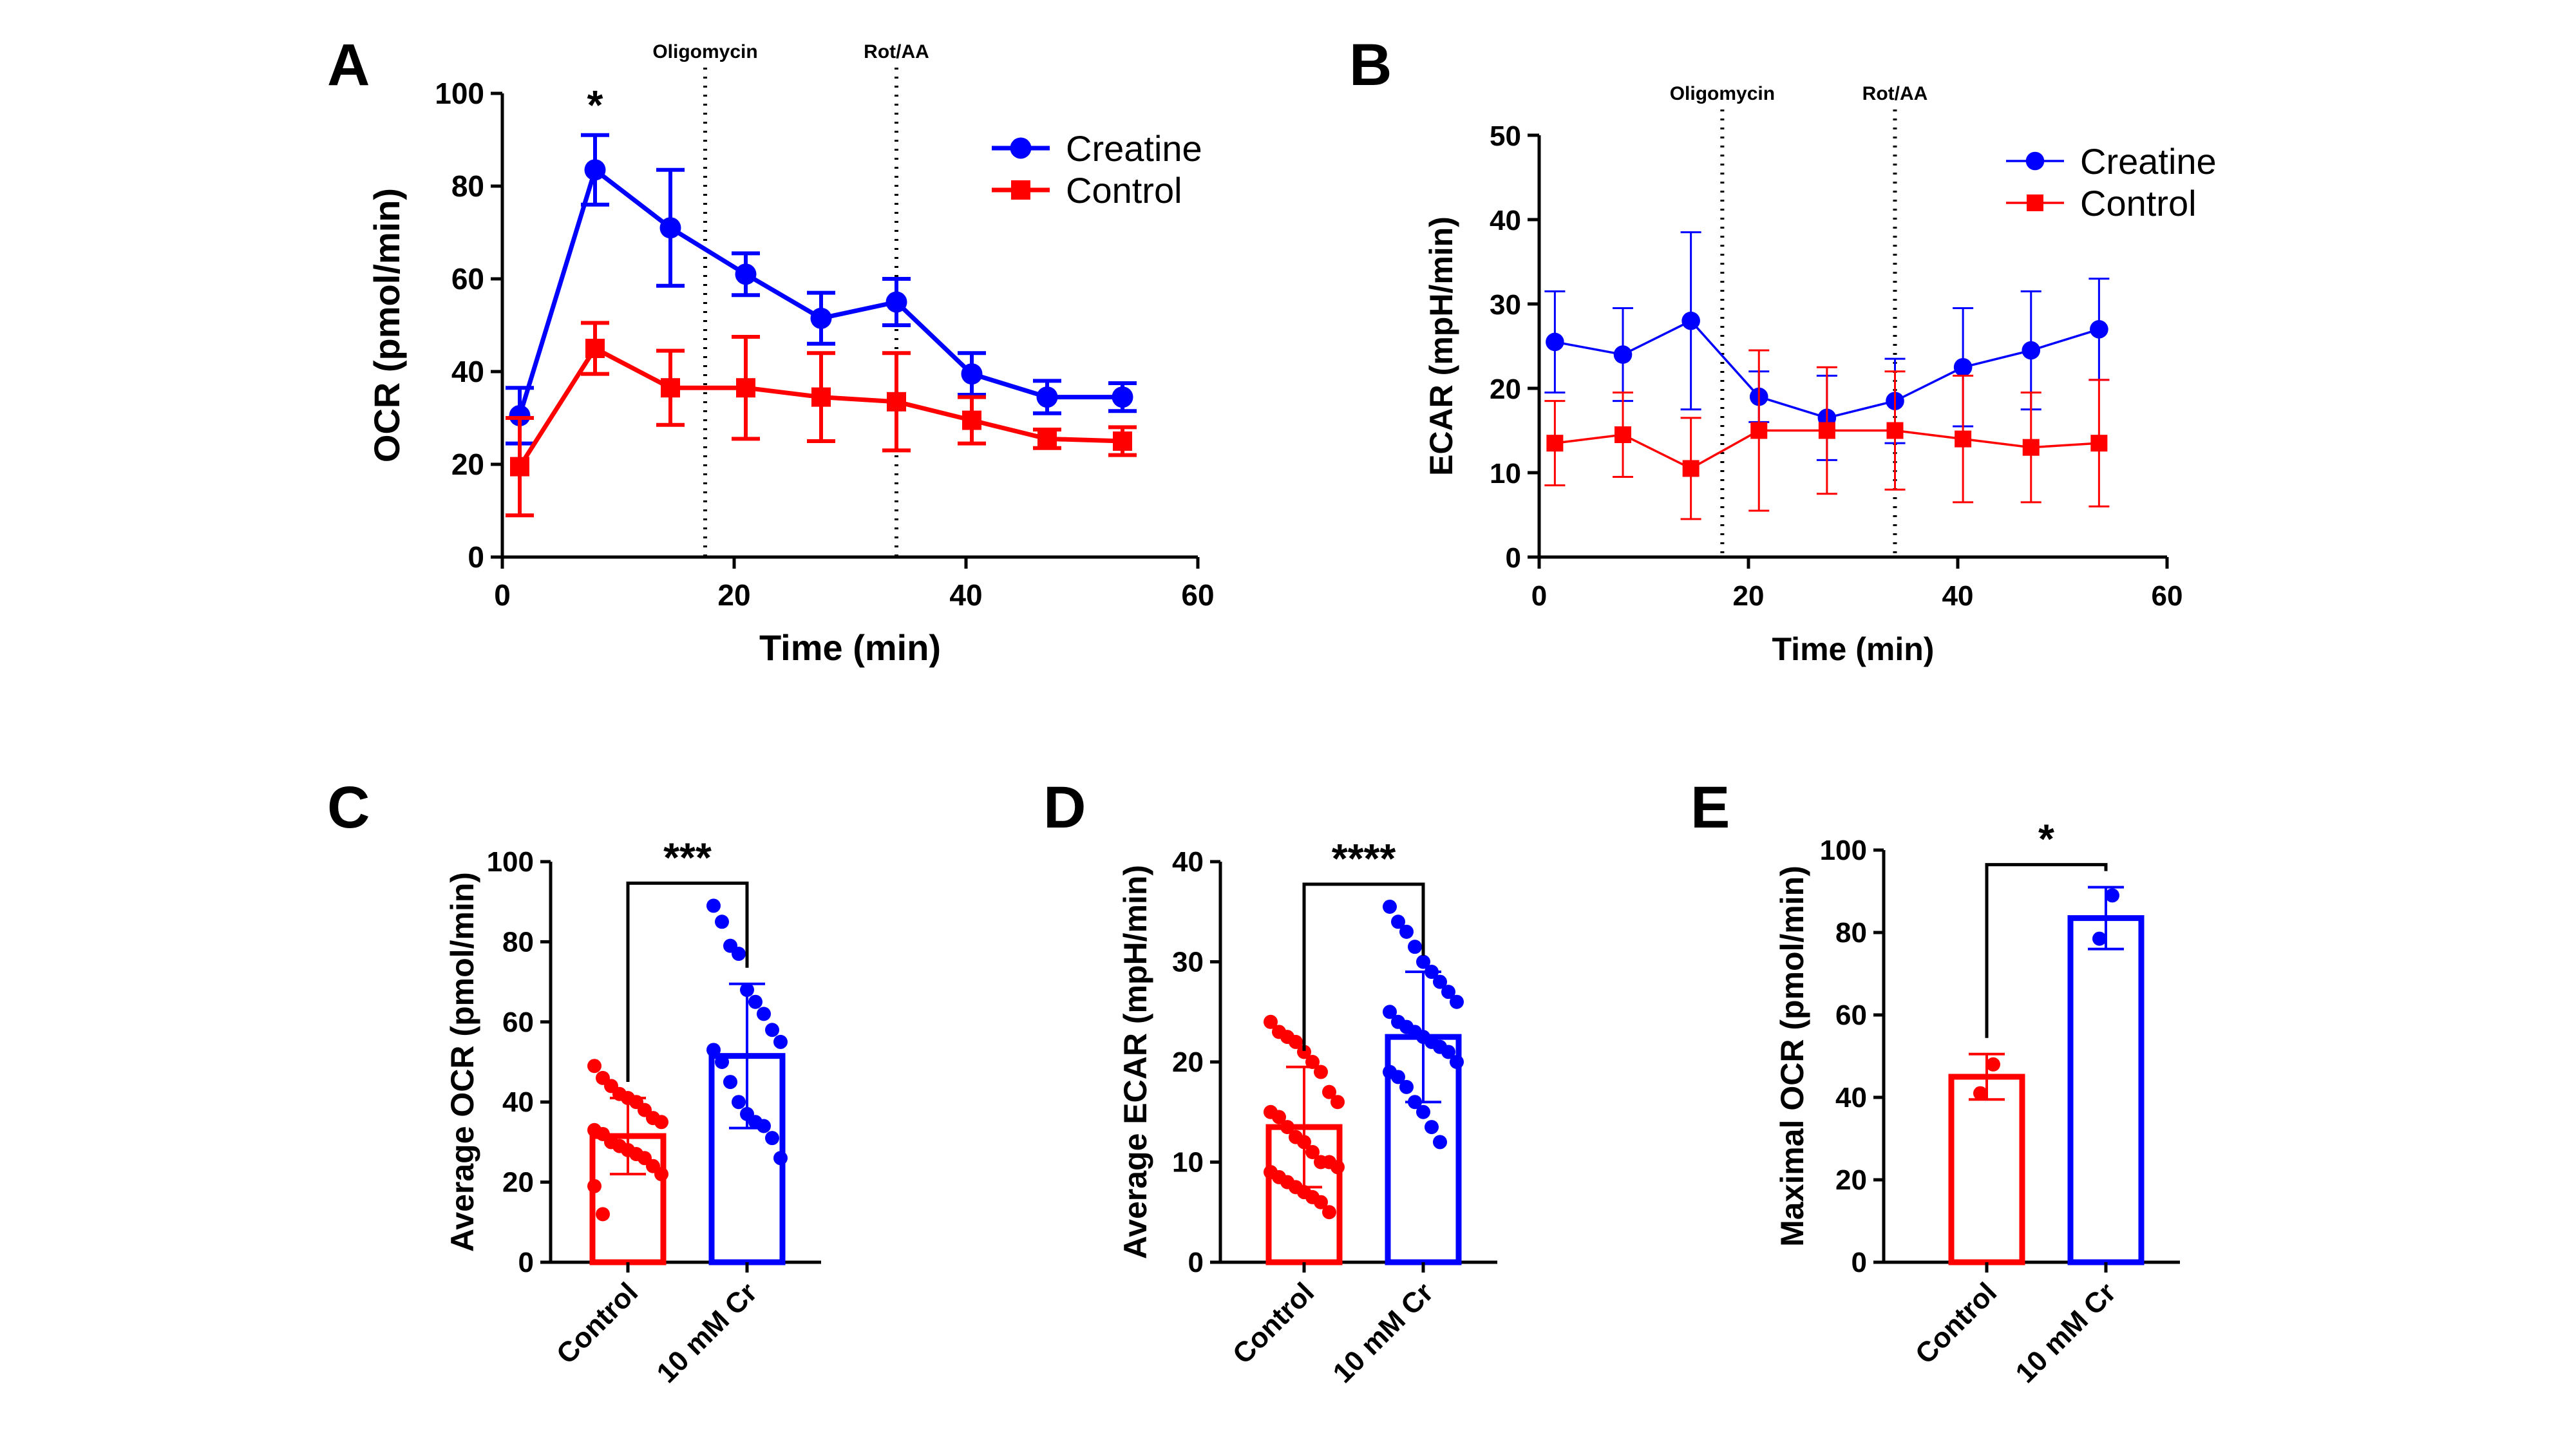 This screenshot has width=2576, height=1449. I want to click on y-axis-label: Average ECAR (mpH/min), so click(1135, 1062).